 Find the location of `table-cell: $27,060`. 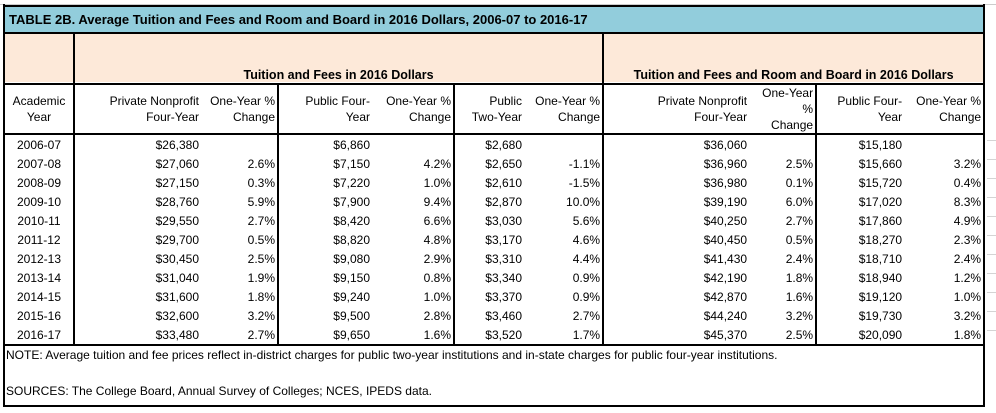

table-cell: $27,060 is located at coordinates (137, 163).